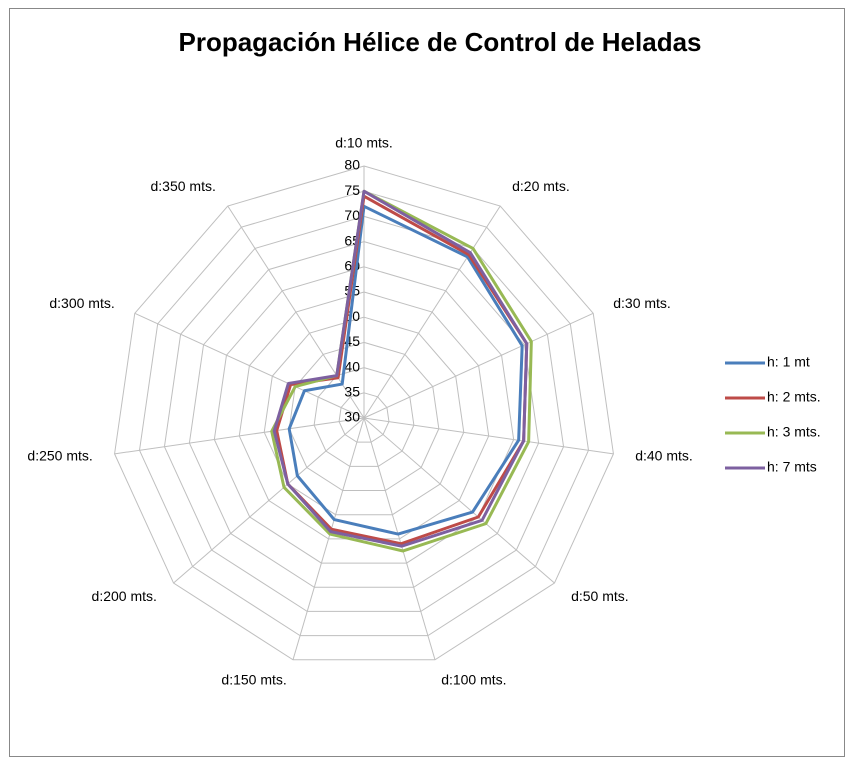 The width and height of the screenshot is (846, 757). I want to click on legend-label: h: 3 mts., so click(794, 432).